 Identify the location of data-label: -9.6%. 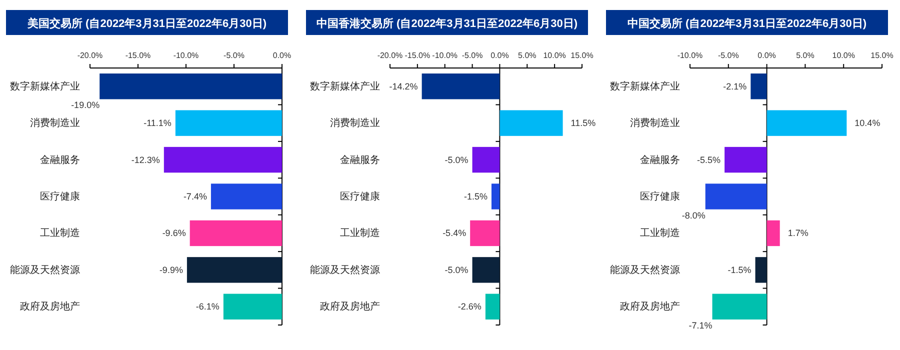
(174, 233).